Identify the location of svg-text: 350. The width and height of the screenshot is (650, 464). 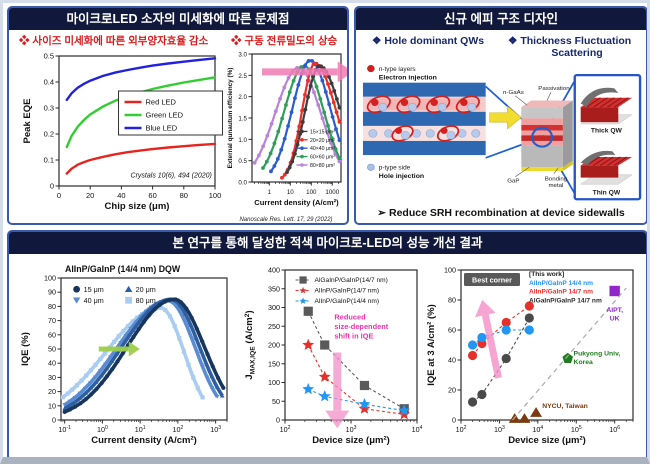
(274, 288).